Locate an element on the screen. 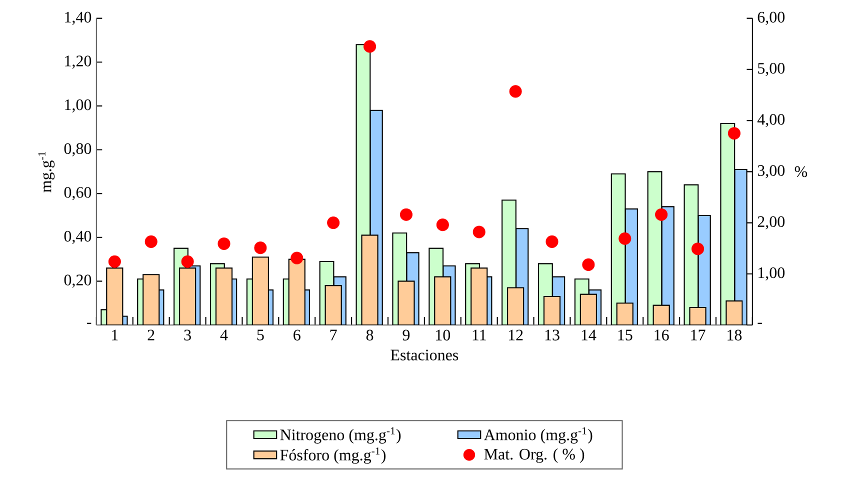 The image size is (868, 487). x-tick-label: 14 is located at coordinates (589, 335).